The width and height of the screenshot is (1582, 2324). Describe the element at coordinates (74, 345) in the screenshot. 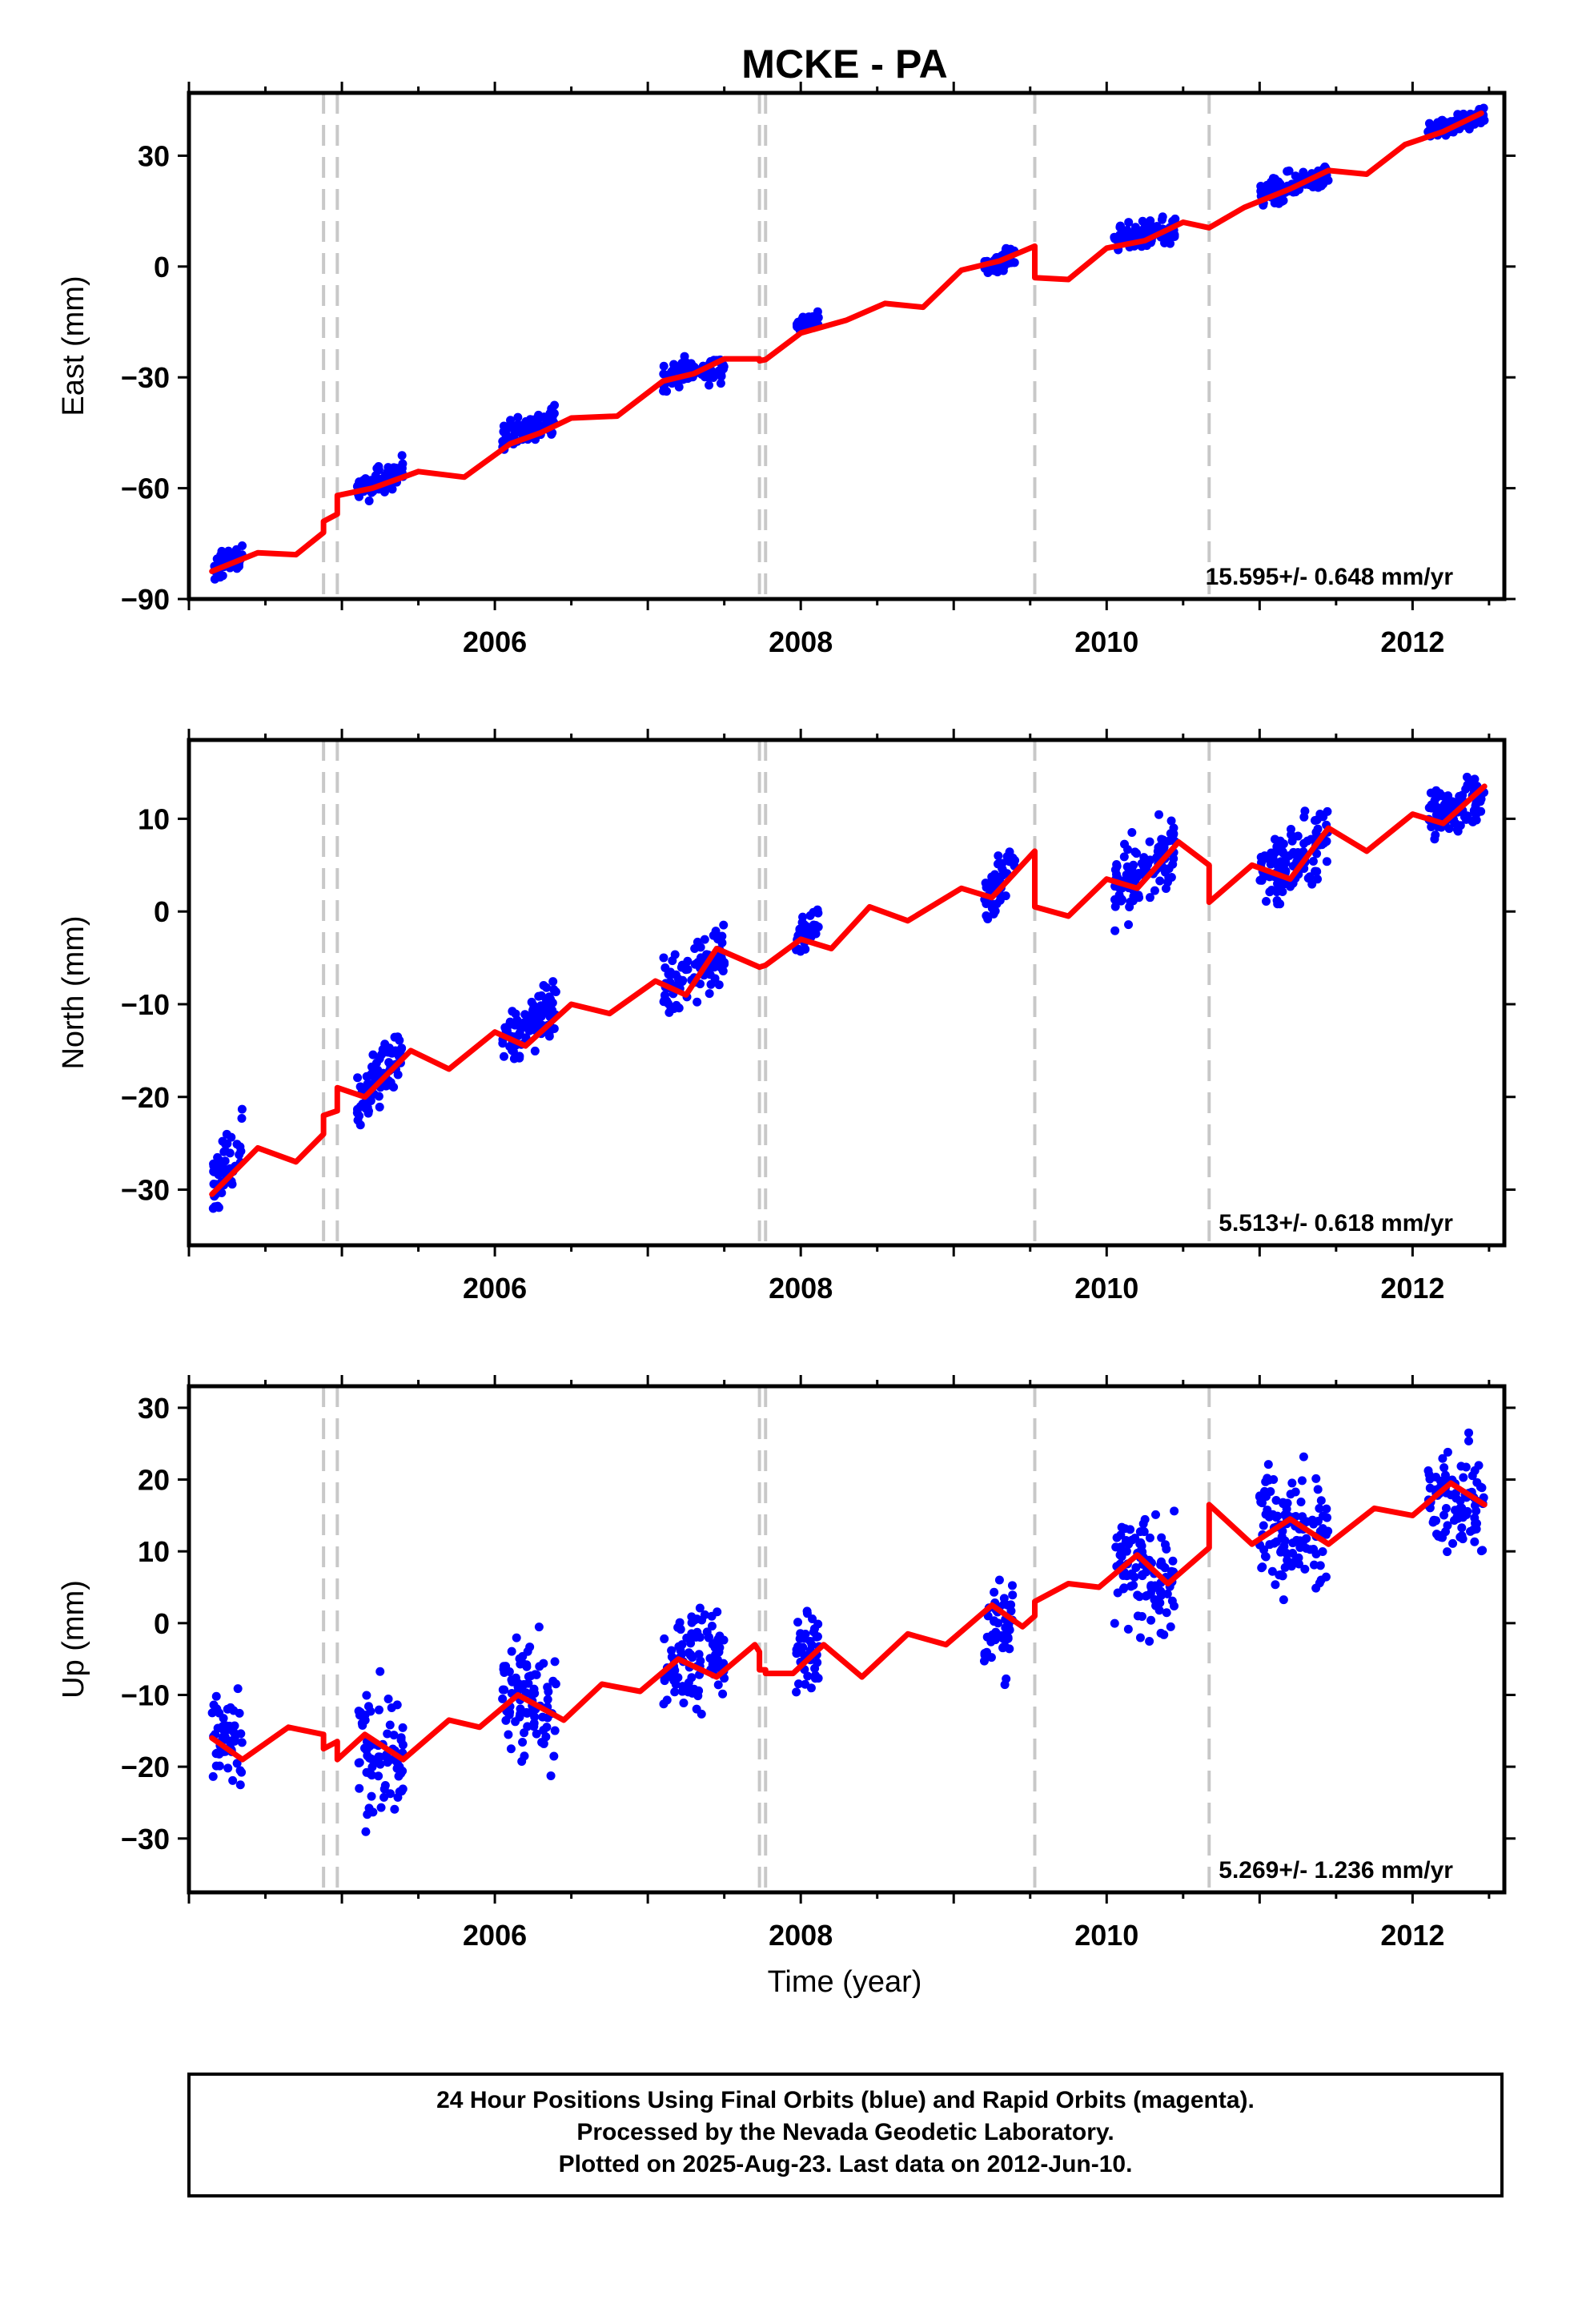

I see `y-axis-label-east: East (mm)` at that location.